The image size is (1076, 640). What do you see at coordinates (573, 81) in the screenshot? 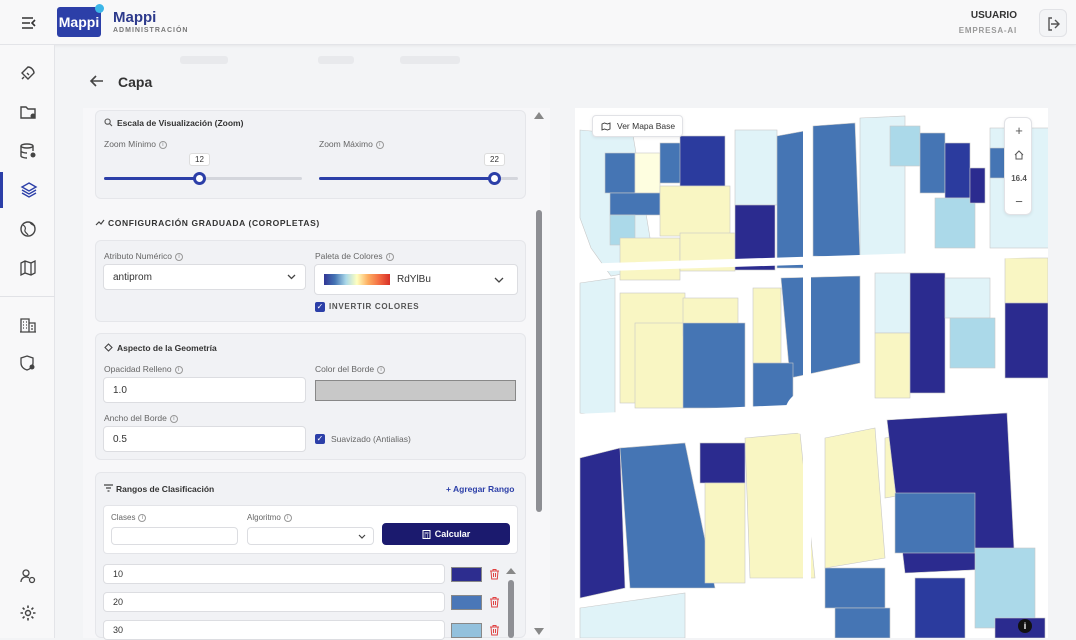
I see `page-header: Capa` at bounding box center [573, 81].